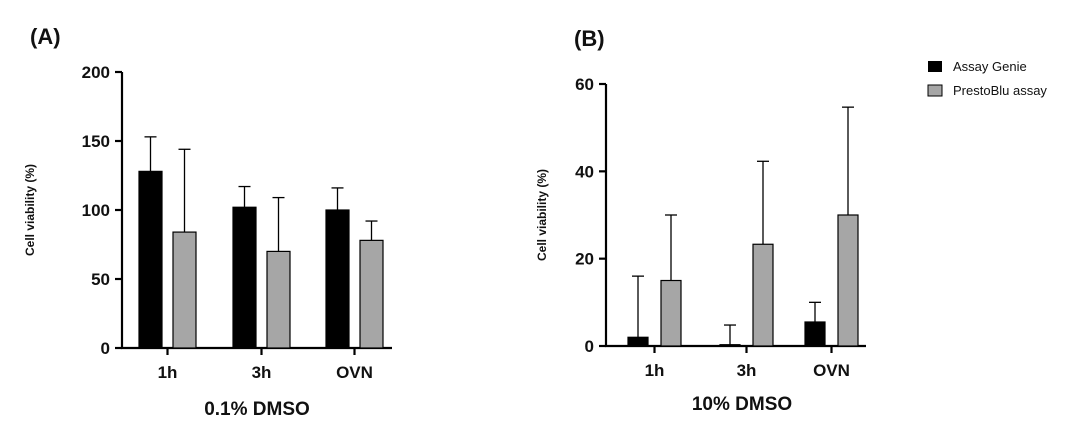  I want to click on y-tick-label: 200, so click(96, 72).